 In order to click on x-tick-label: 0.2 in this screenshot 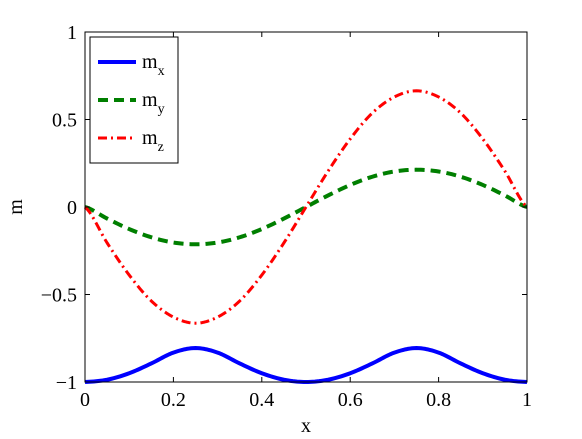, I will do `click(173, 400)`.